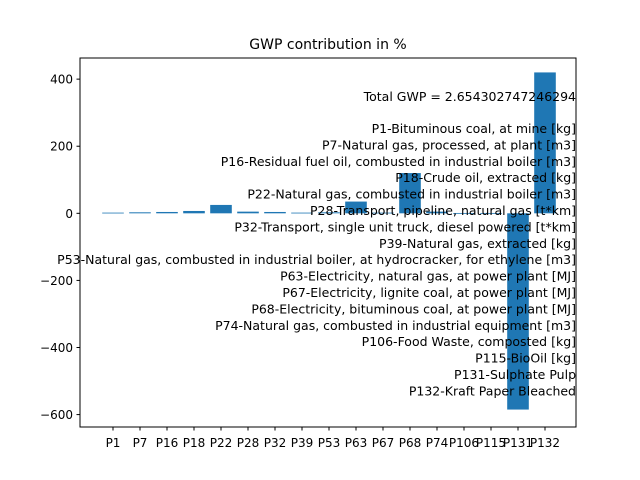  I want to click on x-tick-label-p67: P67, so click(383, 443).